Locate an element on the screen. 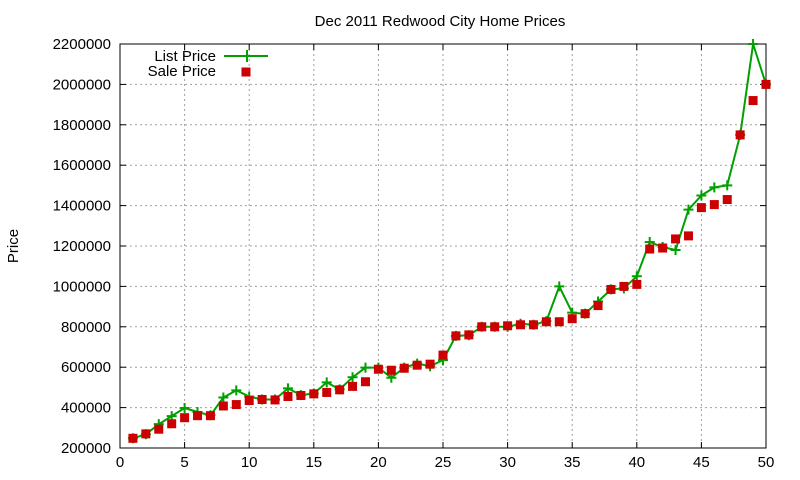 The height and width of the screenshot is (480, 800). x-tick-label: 40 is located at coordinates (636, 462).